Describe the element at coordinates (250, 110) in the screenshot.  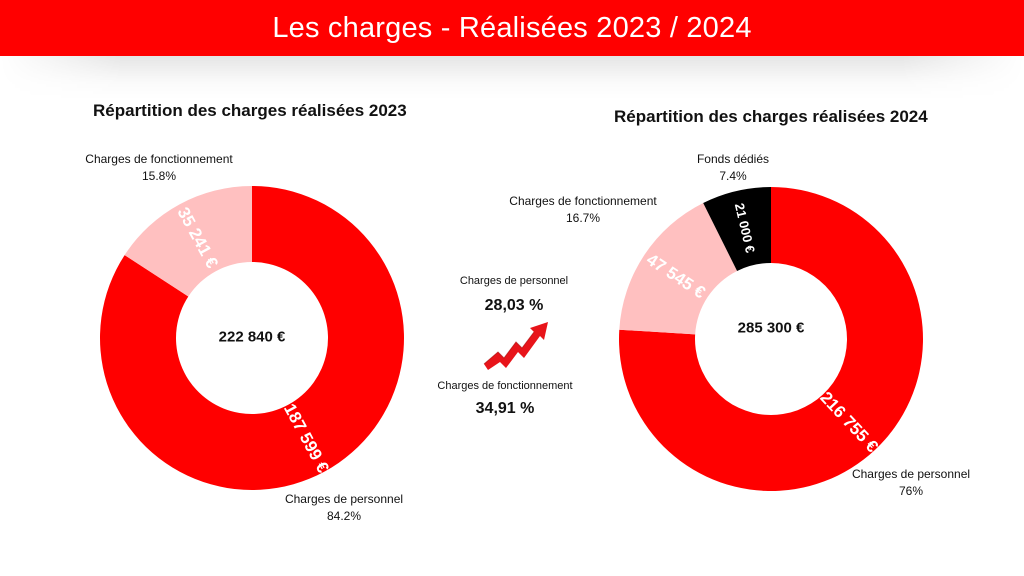
I see `chart-2023-title: Répartition des charges réalisées 2023` at that location.